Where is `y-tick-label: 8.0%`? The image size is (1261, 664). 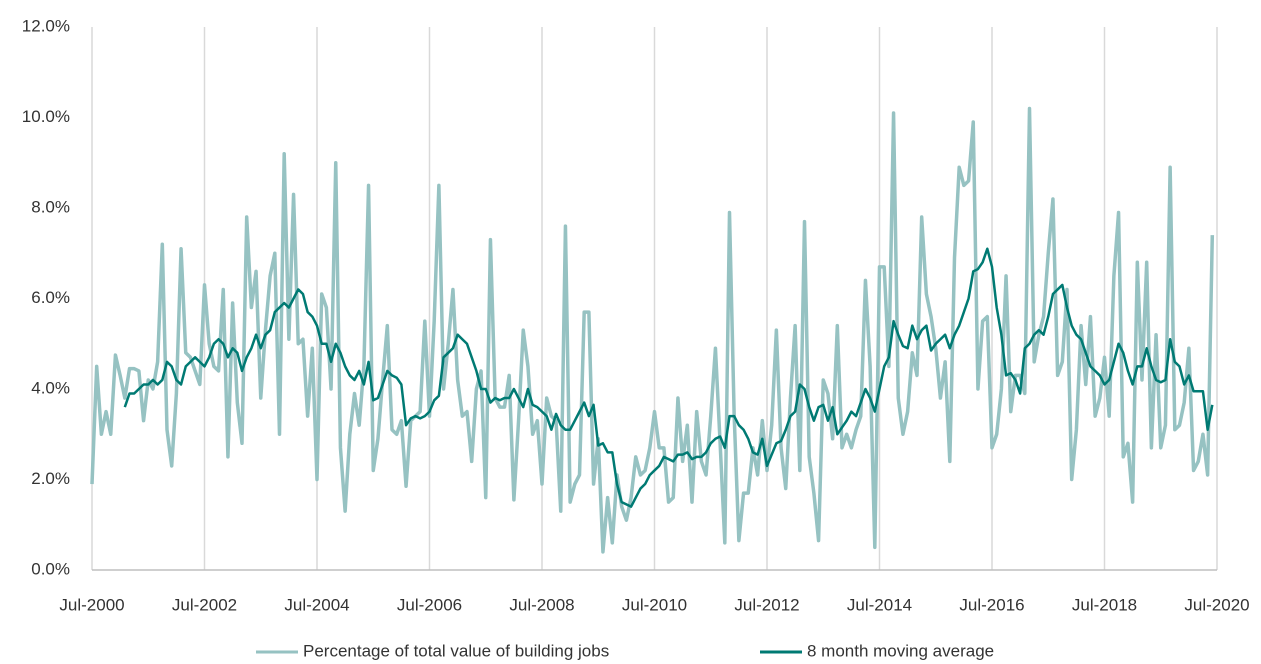
y-tick-label: 8.0% is located at coordinates (50, 206).